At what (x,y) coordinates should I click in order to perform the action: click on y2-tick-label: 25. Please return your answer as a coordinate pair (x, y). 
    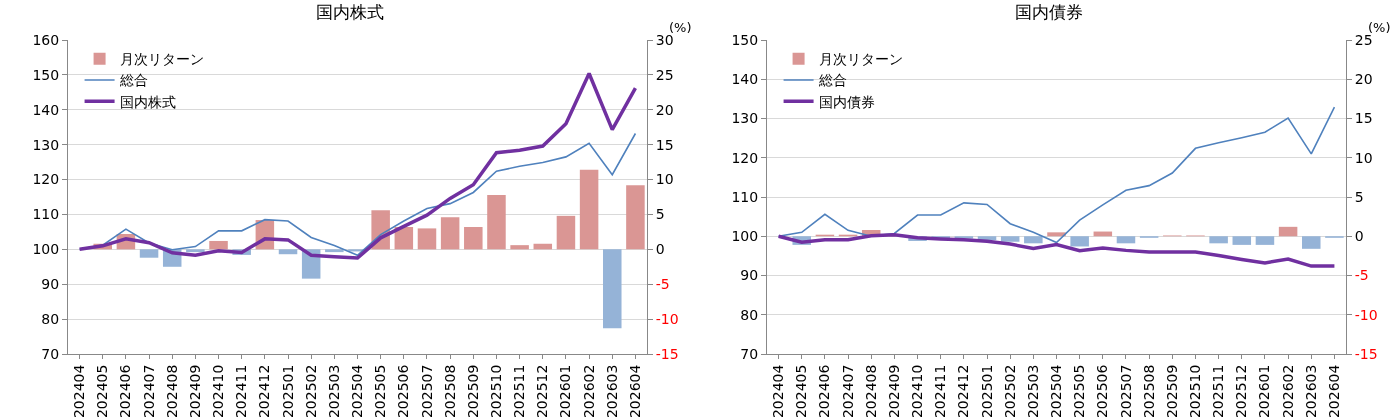
    Looking at the image, I should click on (664, 74).